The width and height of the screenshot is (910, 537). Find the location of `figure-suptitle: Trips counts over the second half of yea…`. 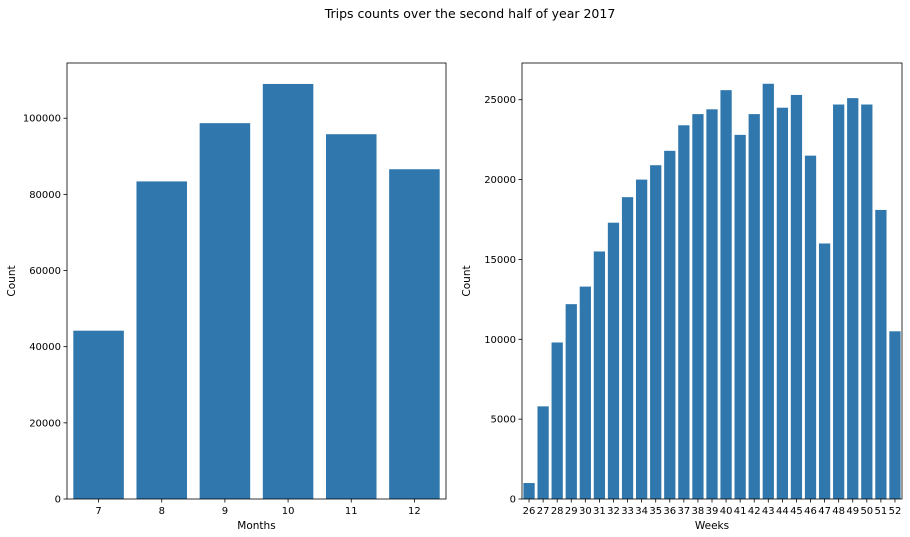

figure-suptitle: Trips counts over the second half of yea… is located at coordinates (470, 13).